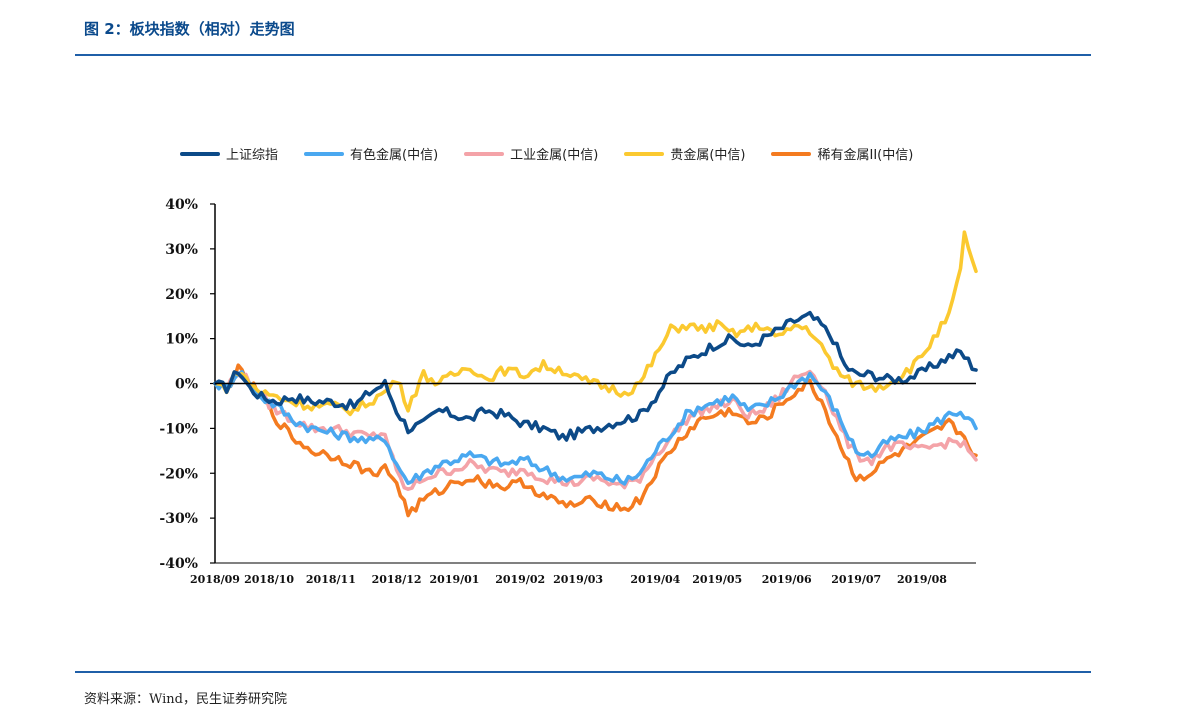  Describe the element at coordinates (331, 579) in the screenshot. I see `x-tick-label: 2018/11` at that location.